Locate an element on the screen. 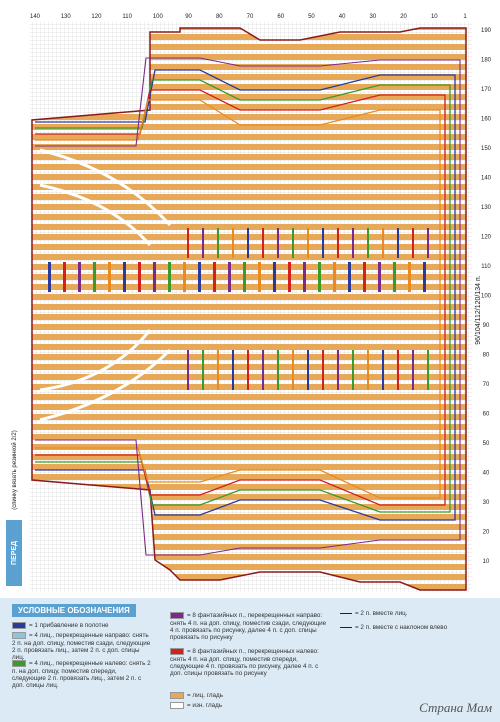  right-scale-label: 160 is located at coordinates (486, 120).